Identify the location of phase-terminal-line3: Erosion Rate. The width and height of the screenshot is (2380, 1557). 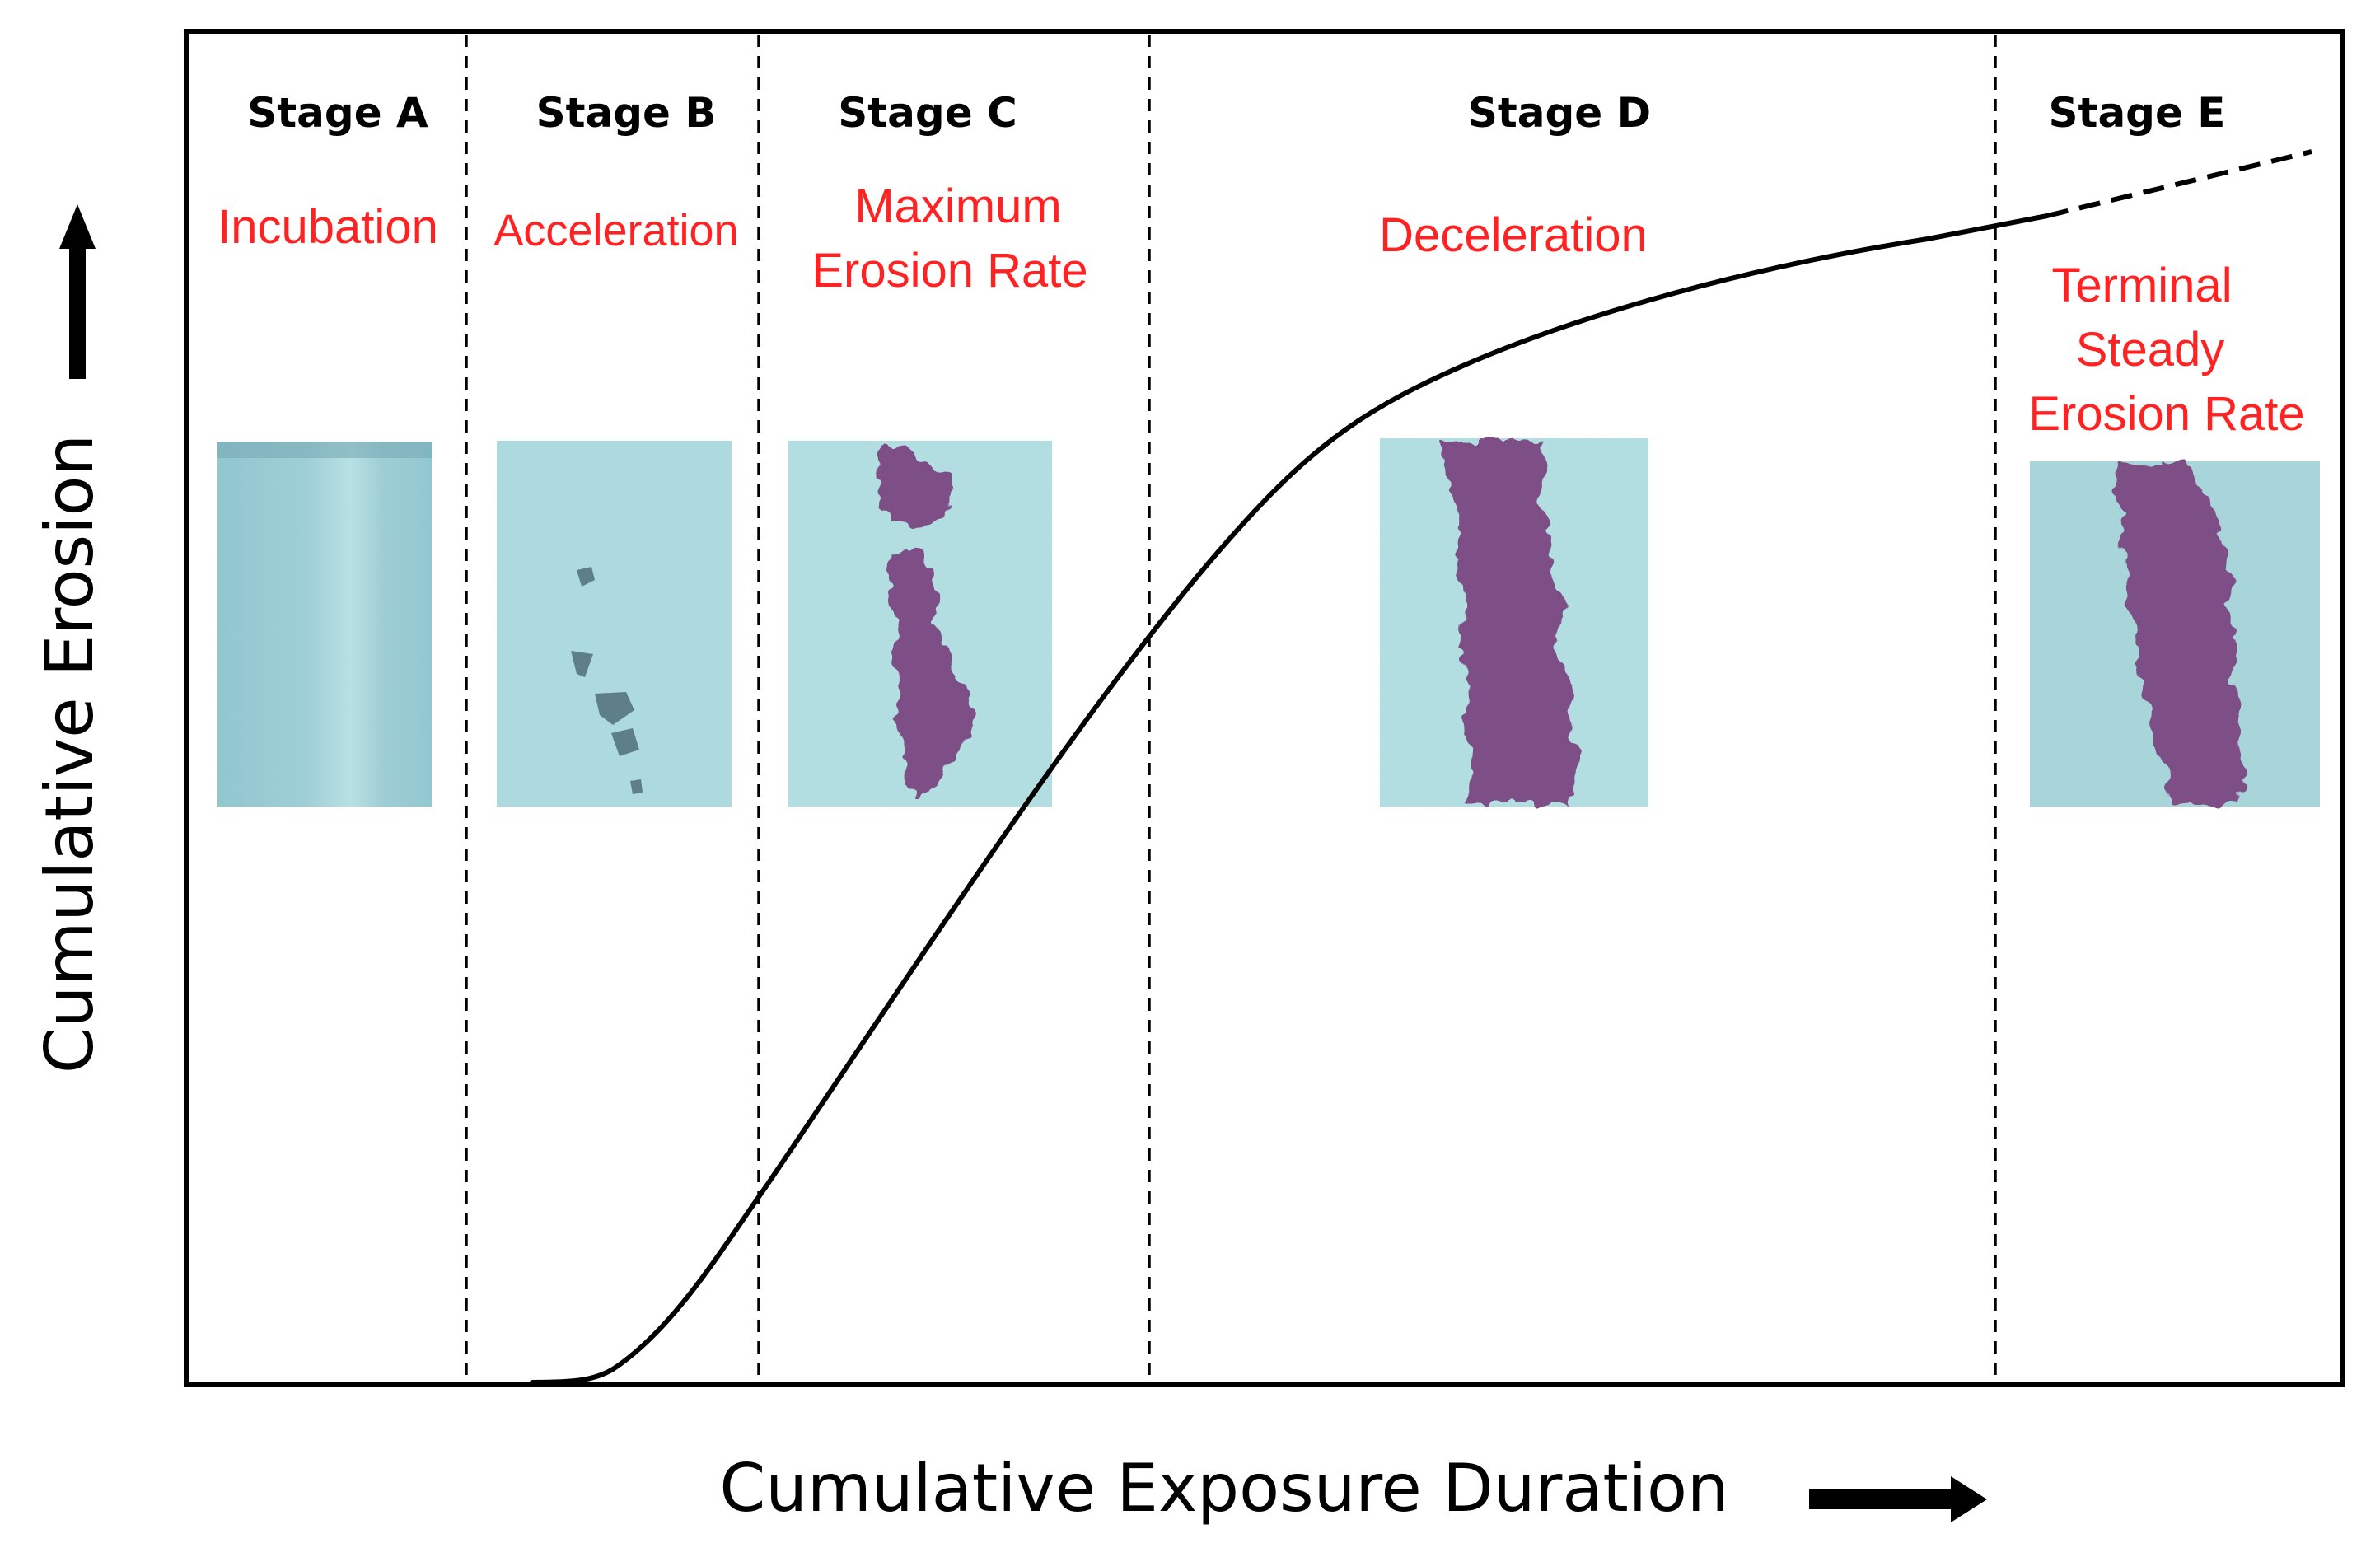
(2166, 414).